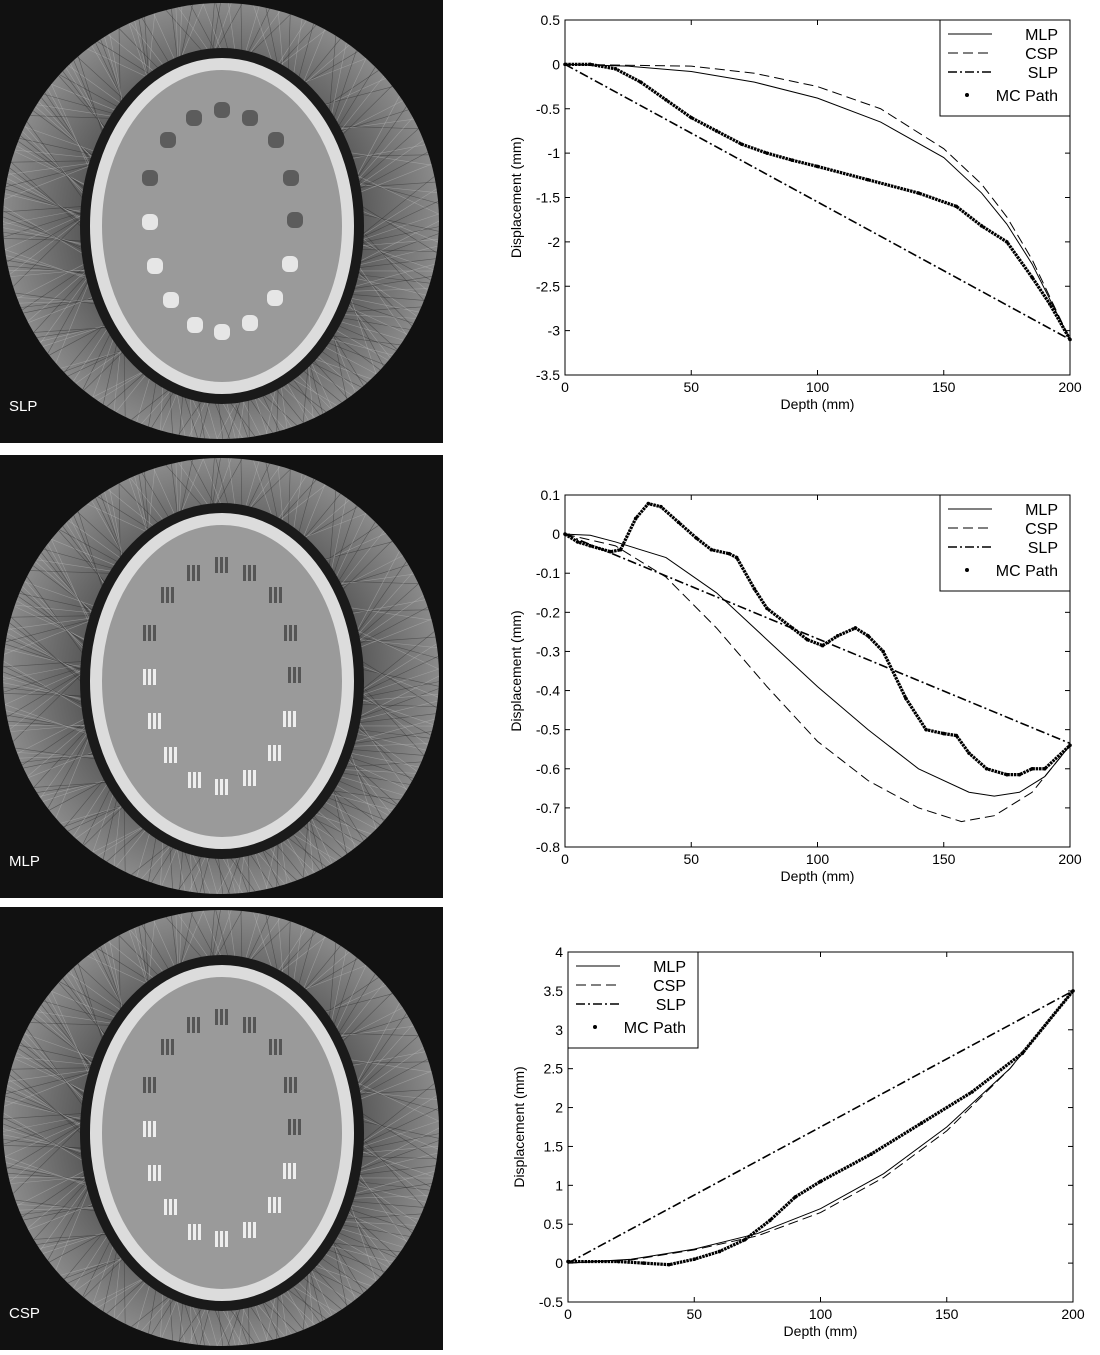  I want to click on image-label: MLP, so click(24, 861).